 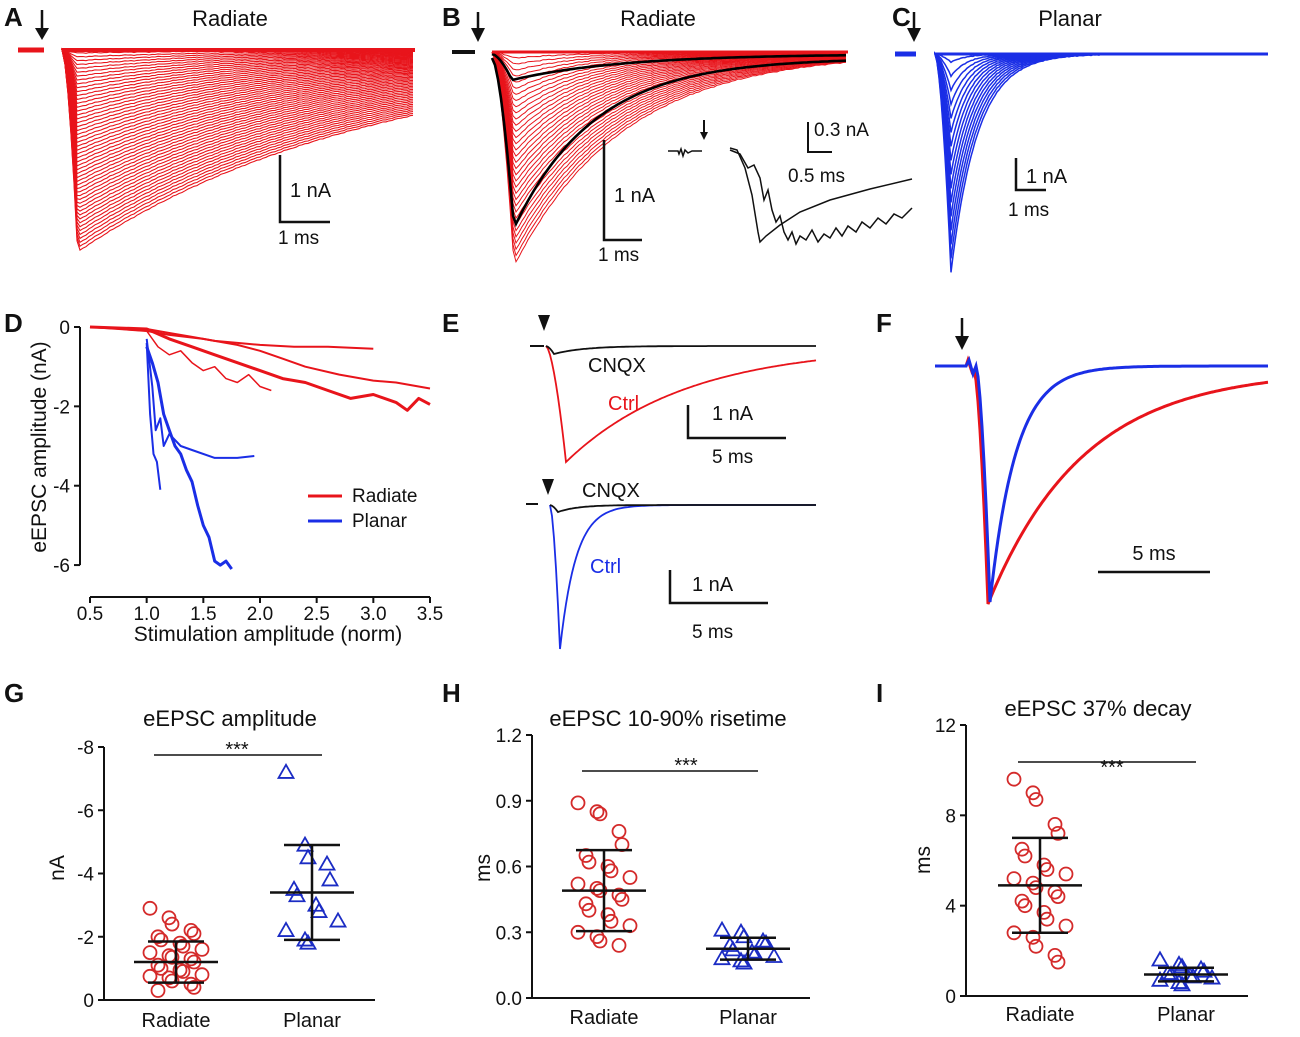 I want to click on i-ylabel: ms, so click(x=923, y=860).